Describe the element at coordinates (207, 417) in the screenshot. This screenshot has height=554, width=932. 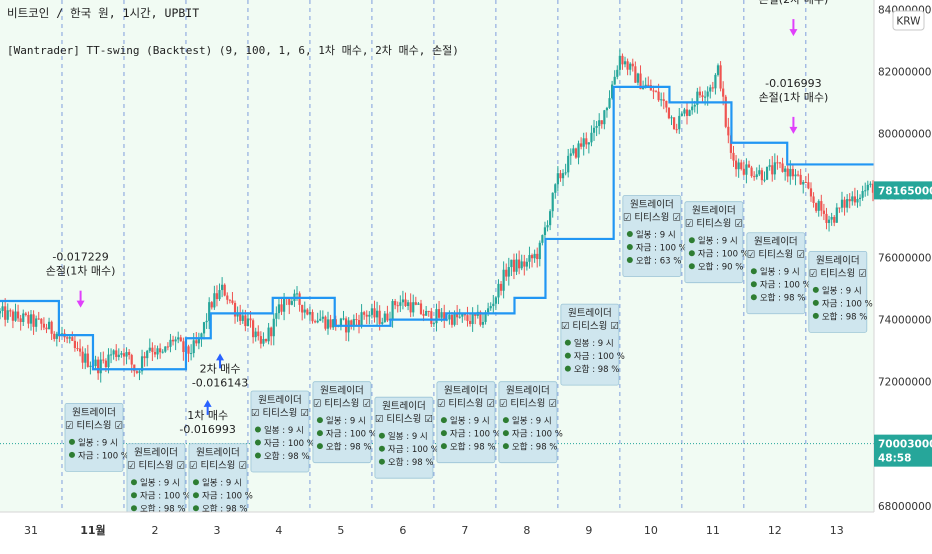
I see `trade-label: 1차 매수-0.016993` at that location.